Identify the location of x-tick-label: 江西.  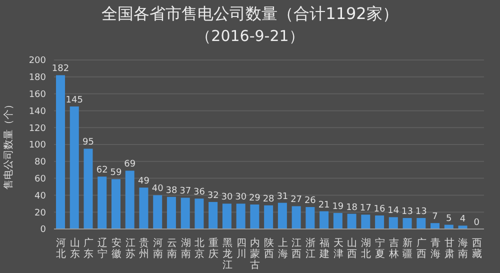
(297, 248).